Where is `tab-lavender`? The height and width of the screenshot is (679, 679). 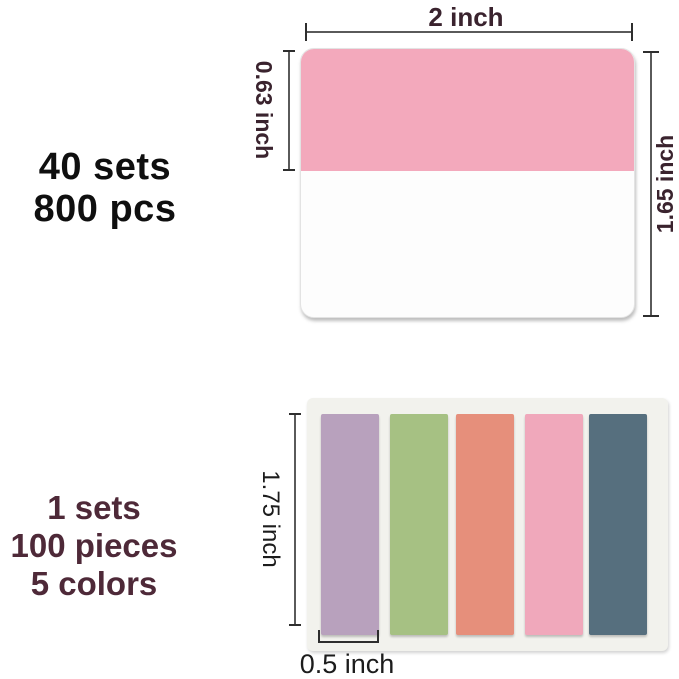
tab-lavender is located at coordinates (350, 524).